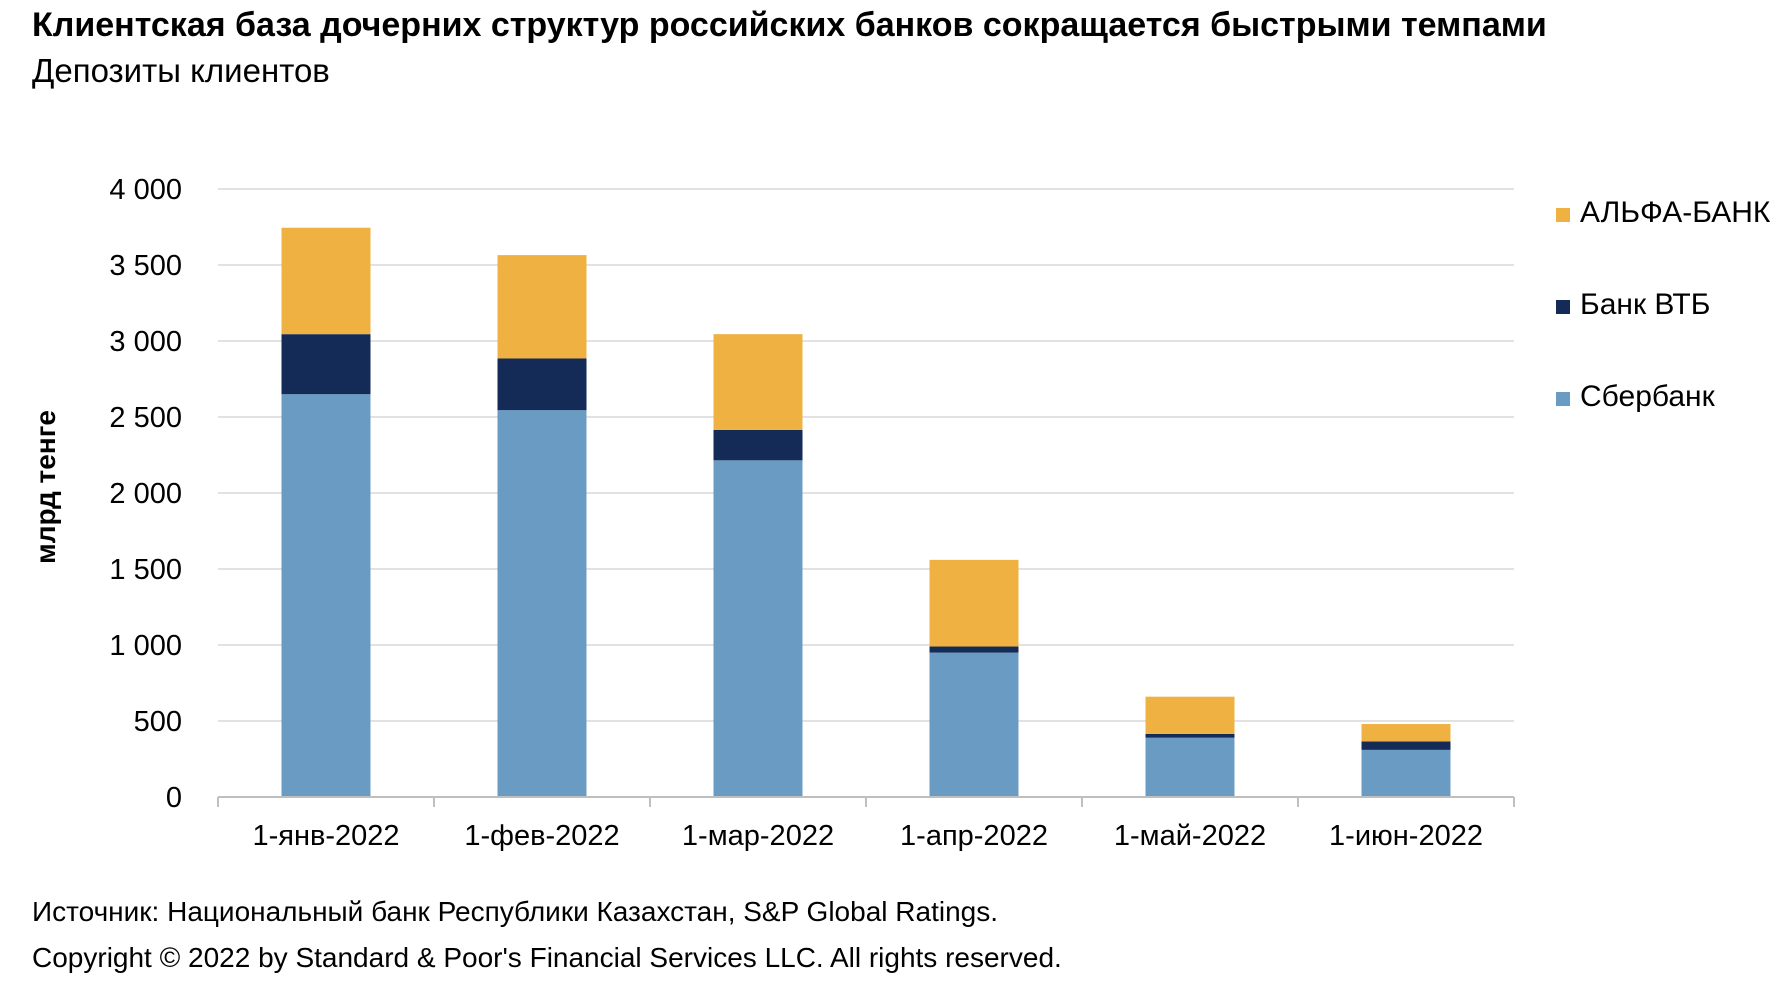 This screenshot has width=1786, height=992. What do you see at coordinates (145, 342) in the screenshot?
I see `y-tick-label: 3 000` at bounding box center [145, 342].